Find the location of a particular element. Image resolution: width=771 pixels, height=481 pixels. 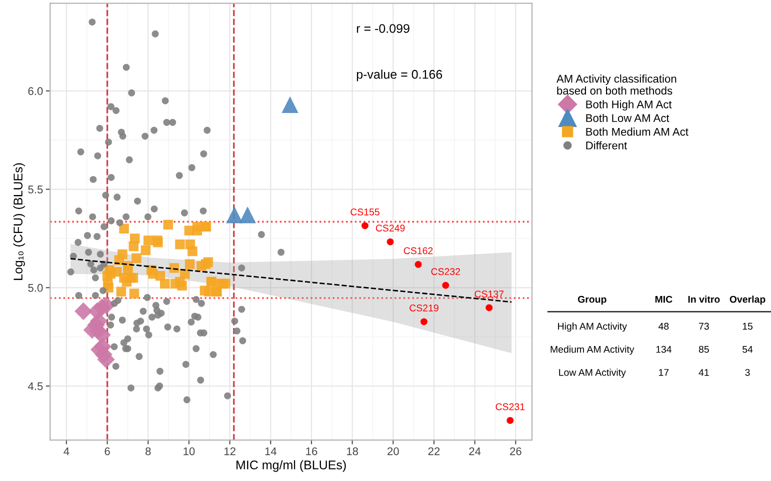

annotation: r = -0.099 is located at coordinates (383, 28).